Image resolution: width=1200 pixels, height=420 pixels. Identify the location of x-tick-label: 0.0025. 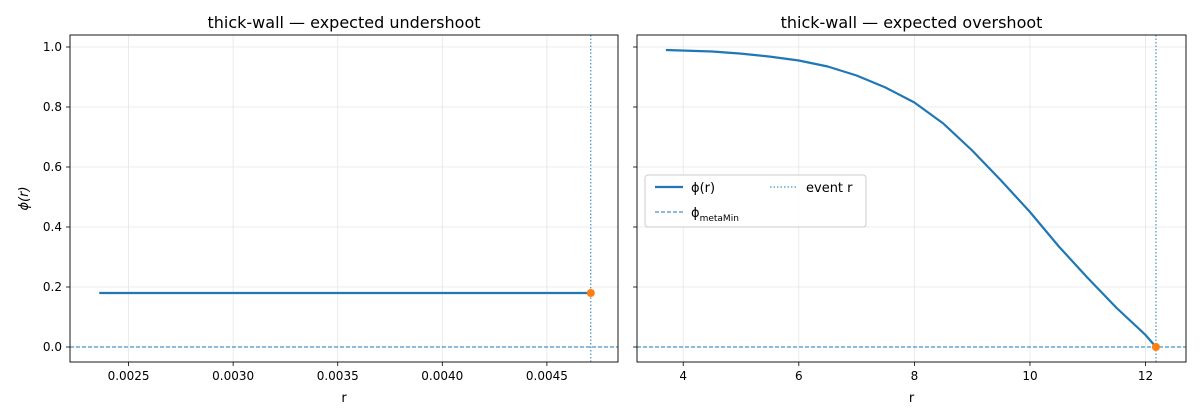
(129, 376).